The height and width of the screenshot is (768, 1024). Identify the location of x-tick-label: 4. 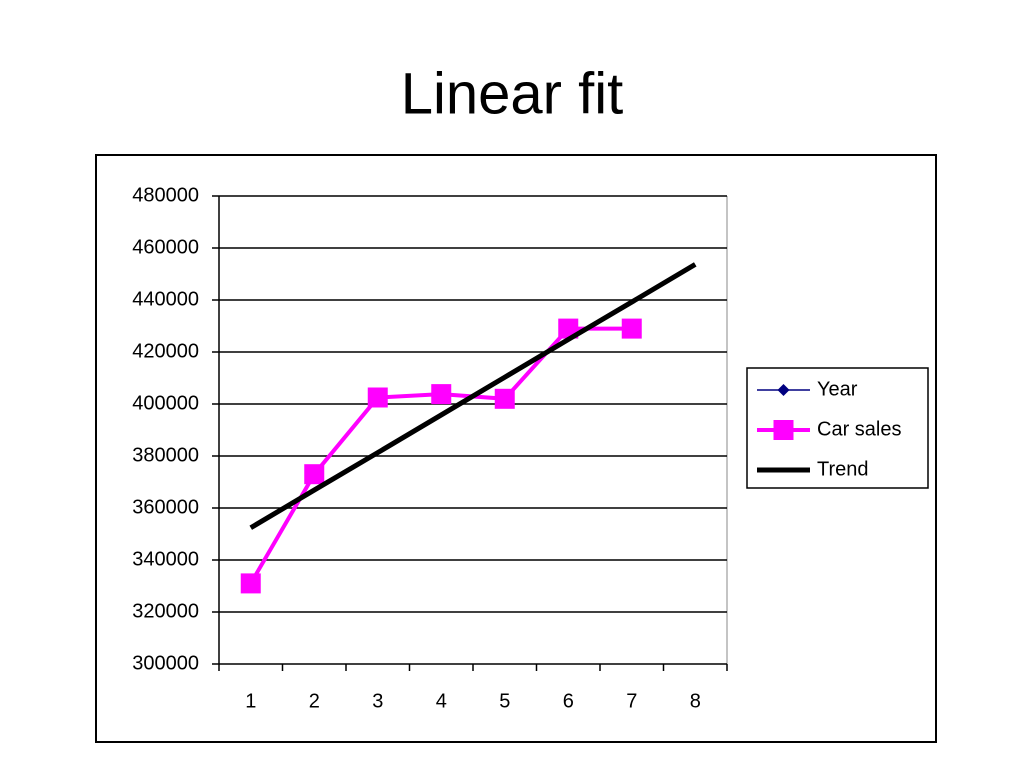
(441, 701).